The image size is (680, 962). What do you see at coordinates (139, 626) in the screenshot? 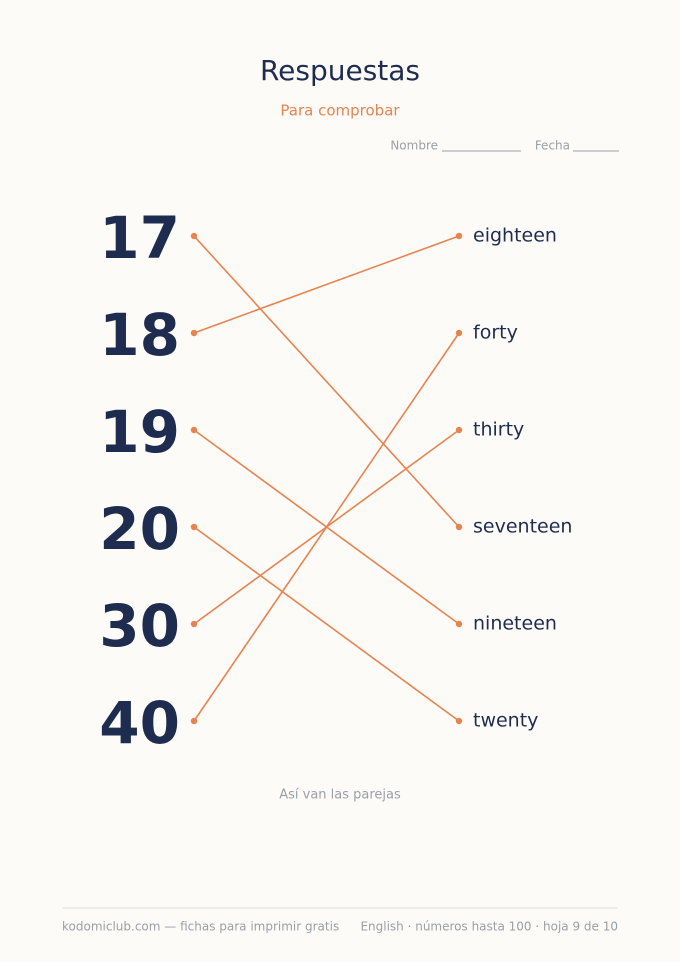
I see `number: 30` at bounding box center [139, 626].